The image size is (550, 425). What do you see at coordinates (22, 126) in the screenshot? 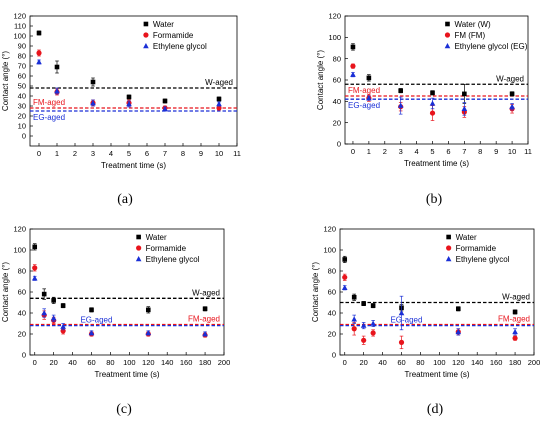
I see `y-tick-label: 10` at bounding box center [22, 126].